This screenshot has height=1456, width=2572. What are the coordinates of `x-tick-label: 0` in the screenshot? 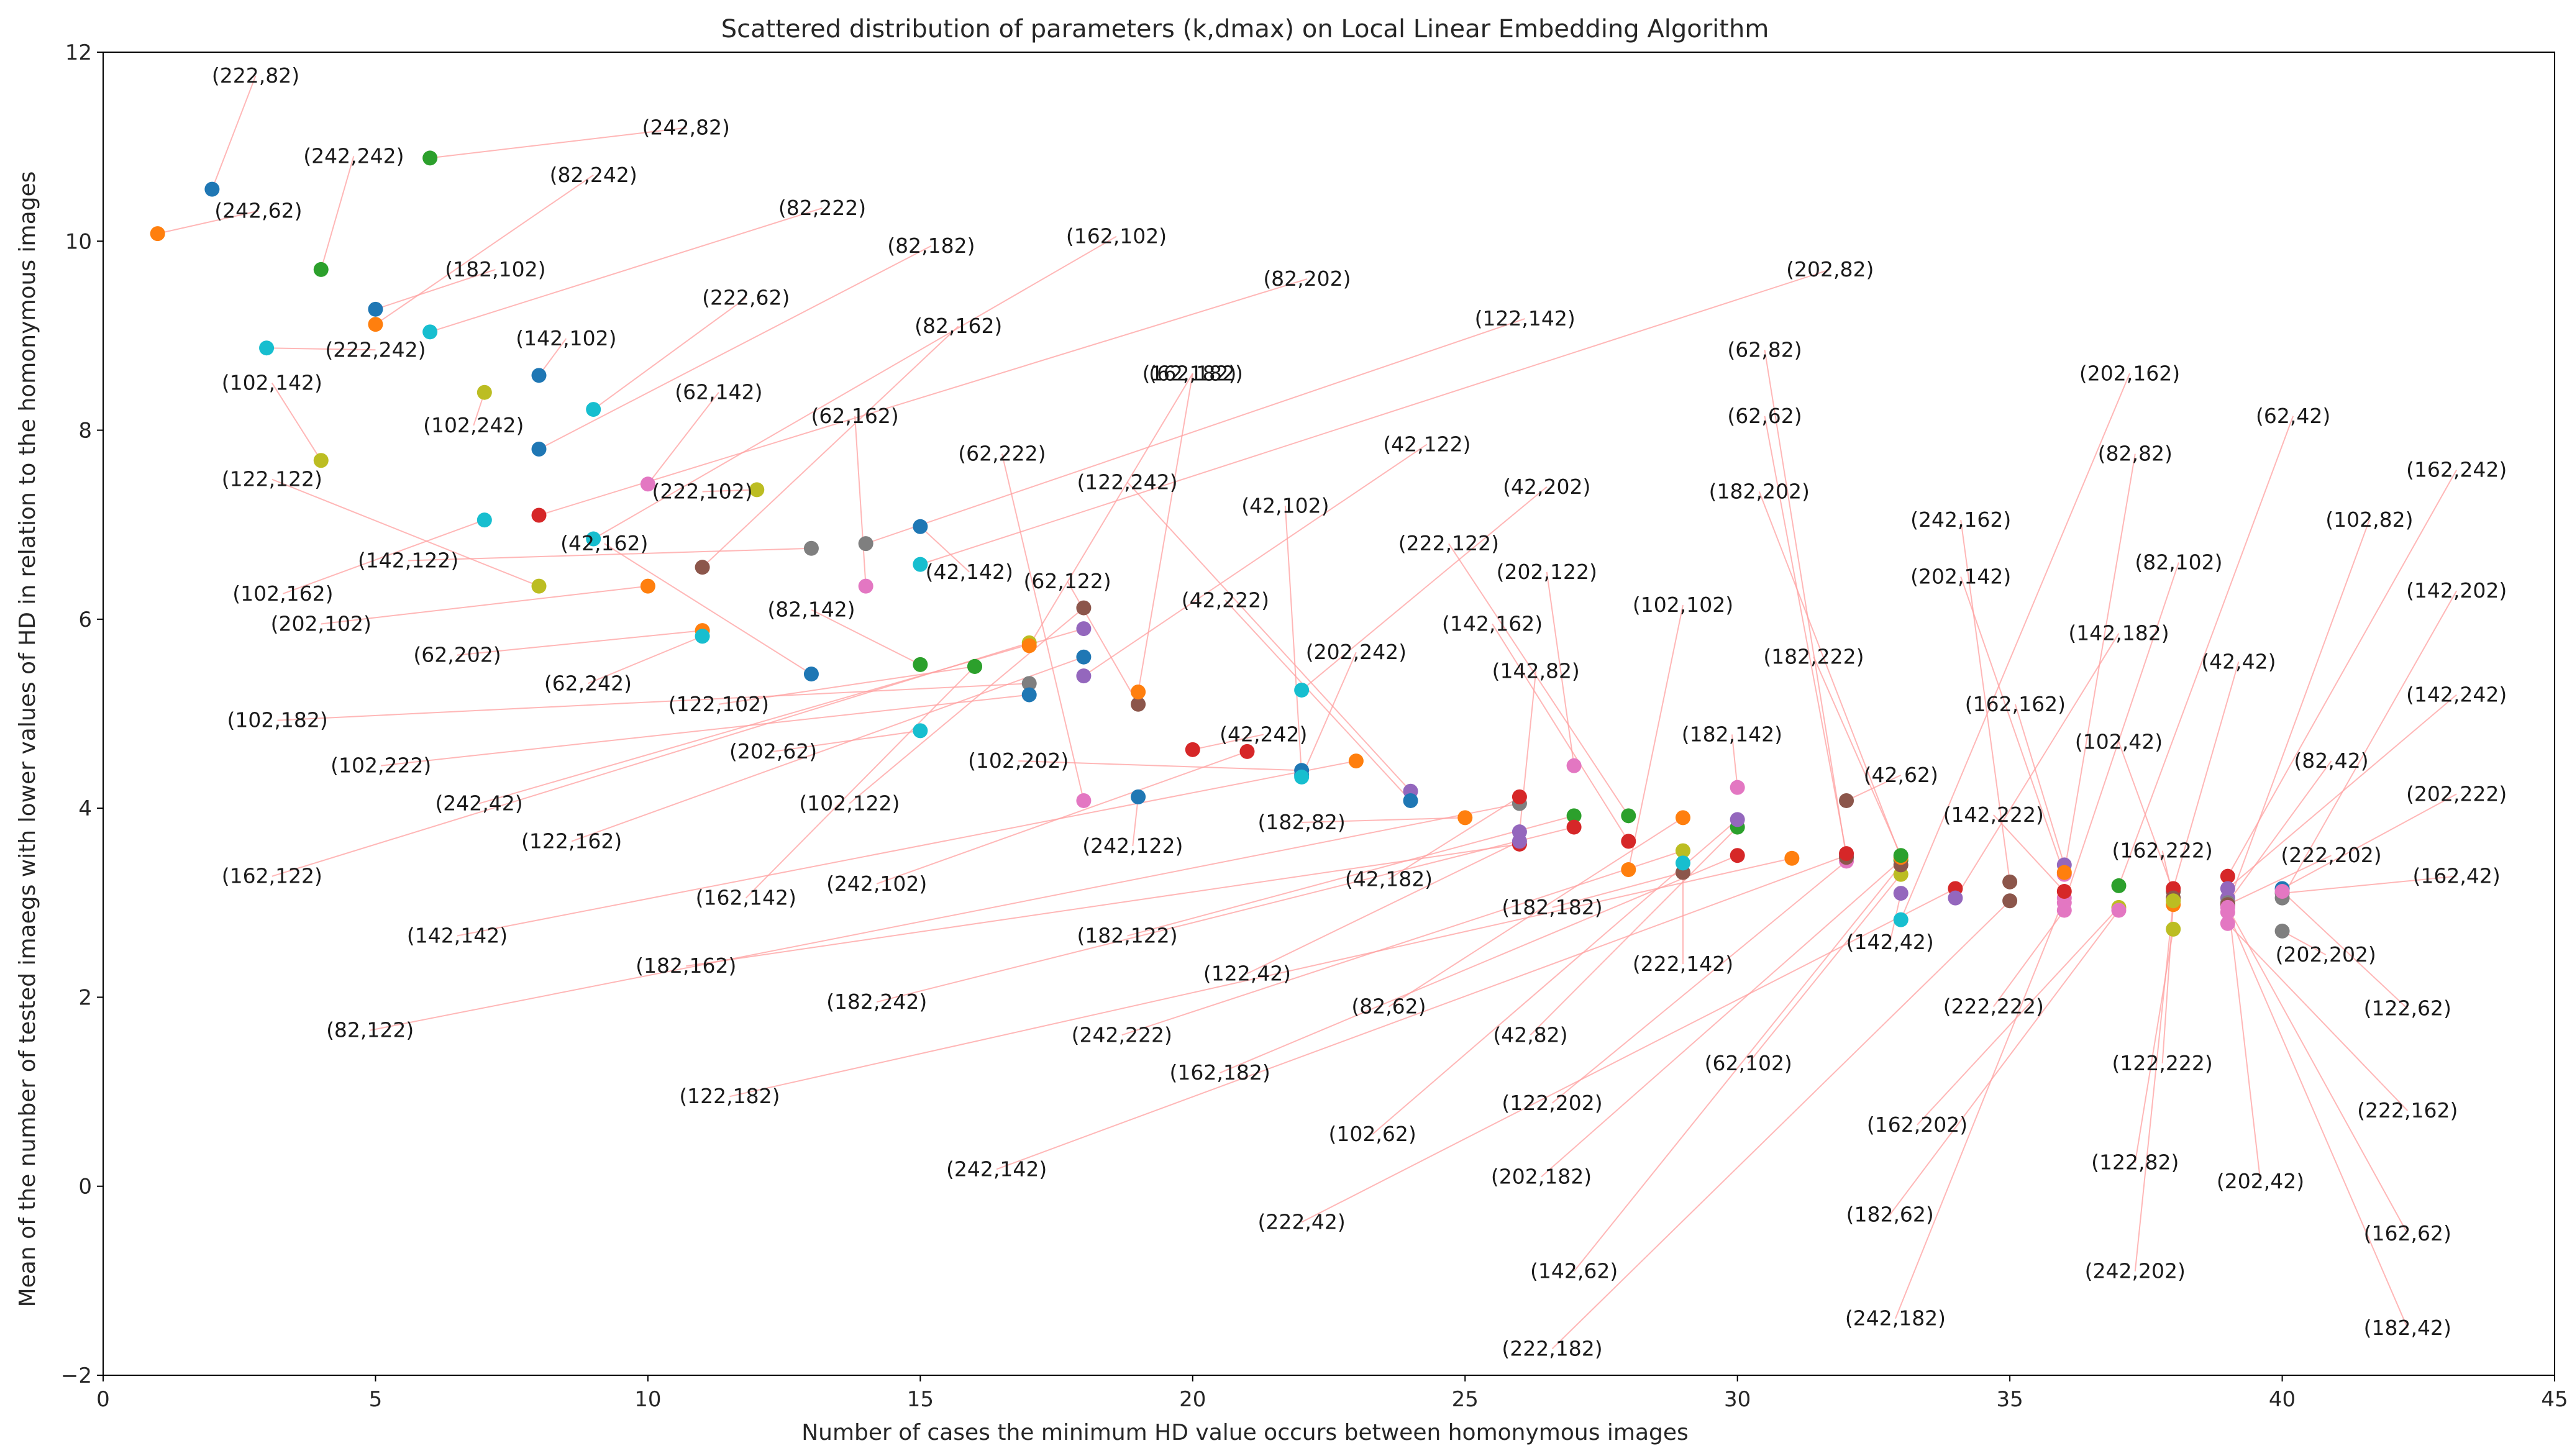 It's located at (103, 1399).